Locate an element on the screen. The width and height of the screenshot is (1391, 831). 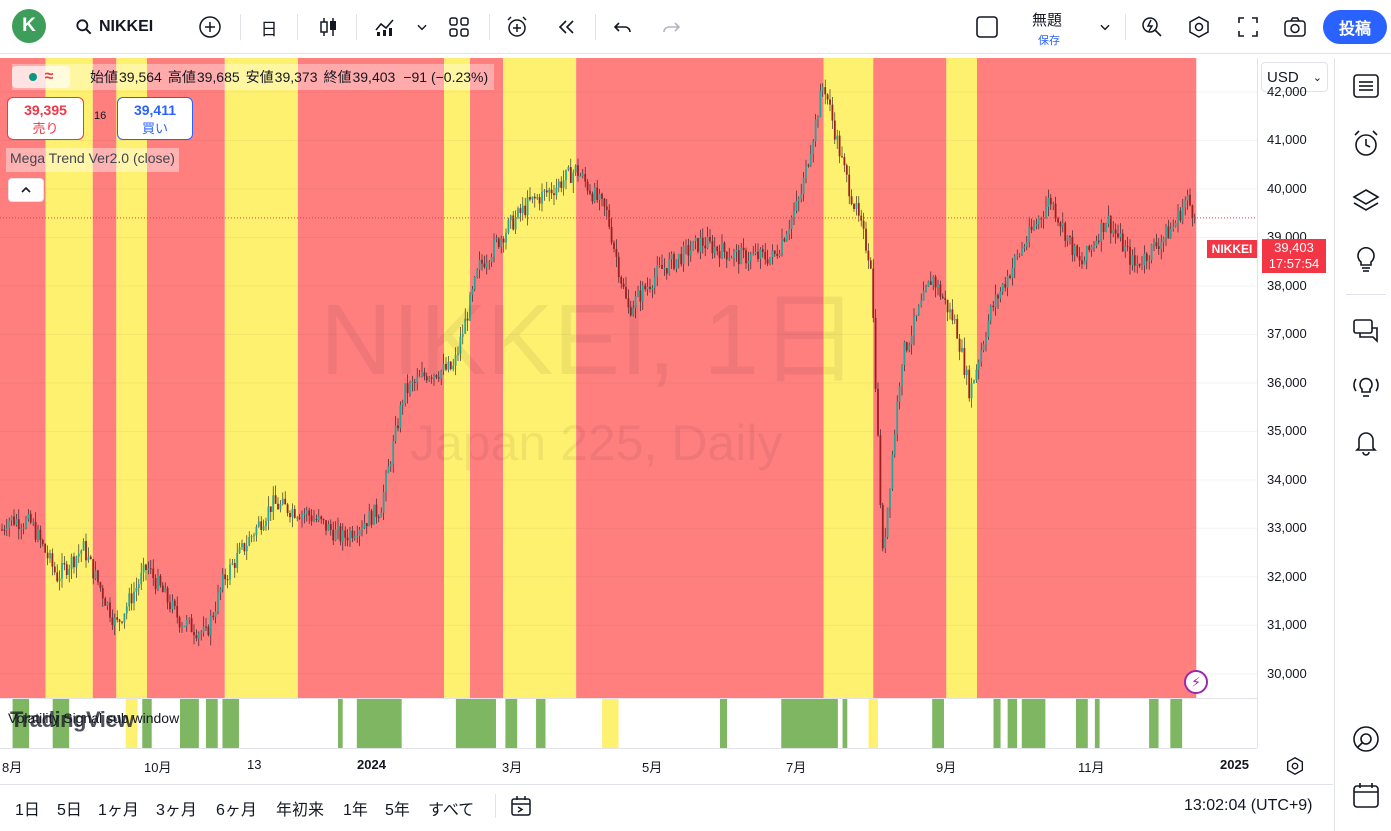
range-button: 5日 is located at coordinates (69, 810).